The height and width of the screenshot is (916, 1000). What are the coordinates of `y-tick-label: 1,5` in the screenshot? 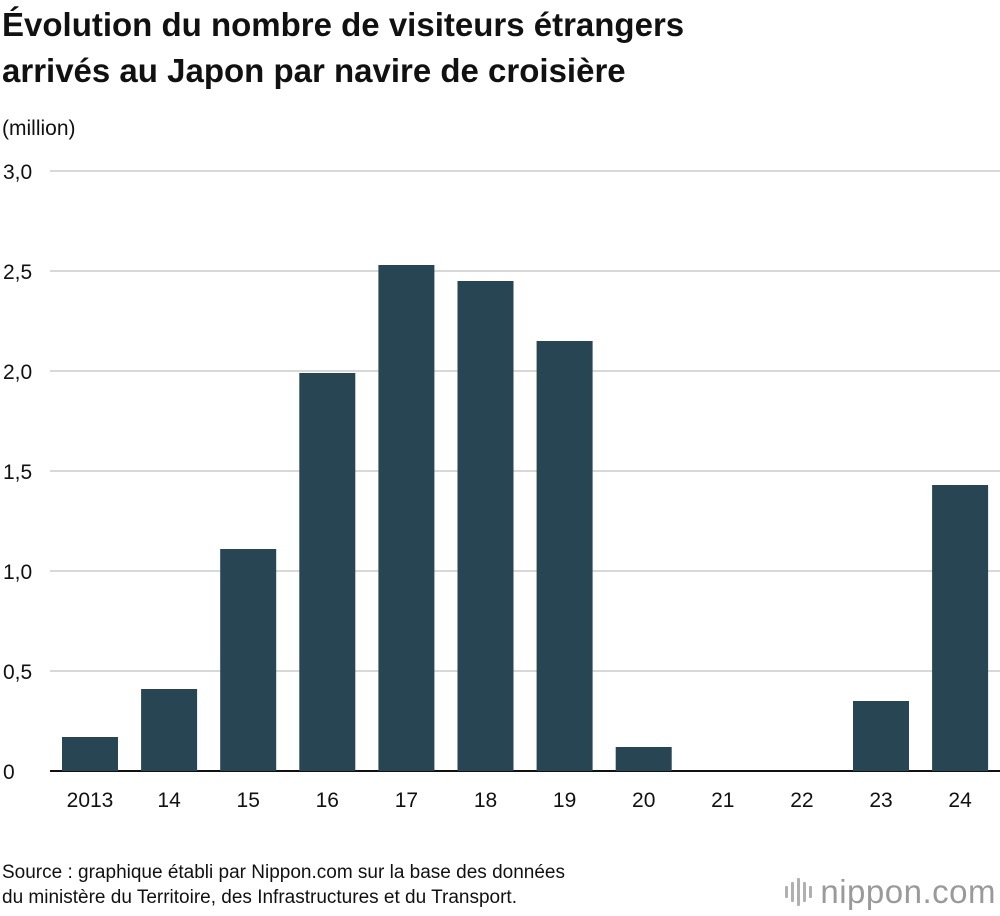 It's located at (17, 472).